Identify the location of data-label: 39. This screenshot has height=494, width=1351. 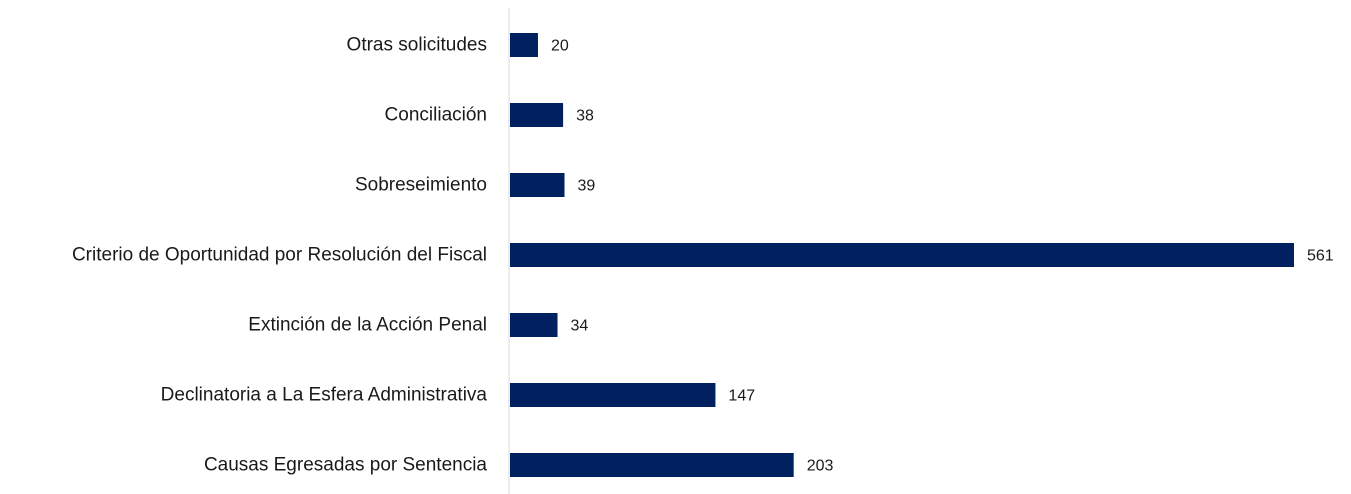
(587, 186).